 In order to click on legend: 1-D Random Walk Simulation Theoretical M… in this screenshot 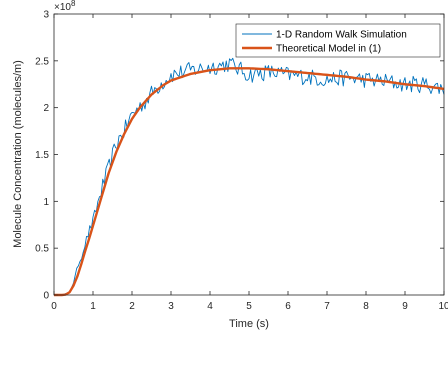, I will do `click(338, 40)`.